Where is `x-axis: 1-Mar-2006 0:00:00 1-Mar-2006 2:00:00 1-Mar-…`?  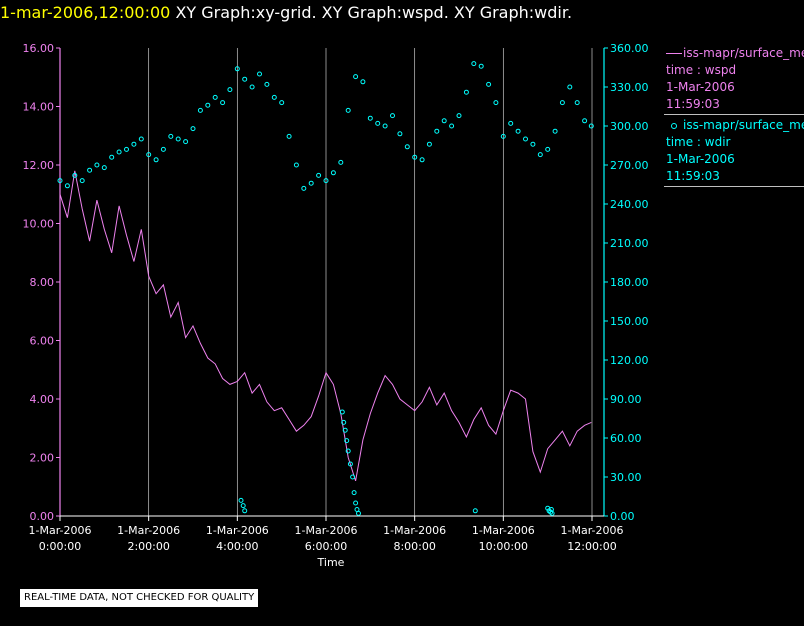
x-axis: 1-Mar-2006 0:00:00 1-Mar-2006 2:00:00 1-Mar-… is located at coordinates (326, 534).